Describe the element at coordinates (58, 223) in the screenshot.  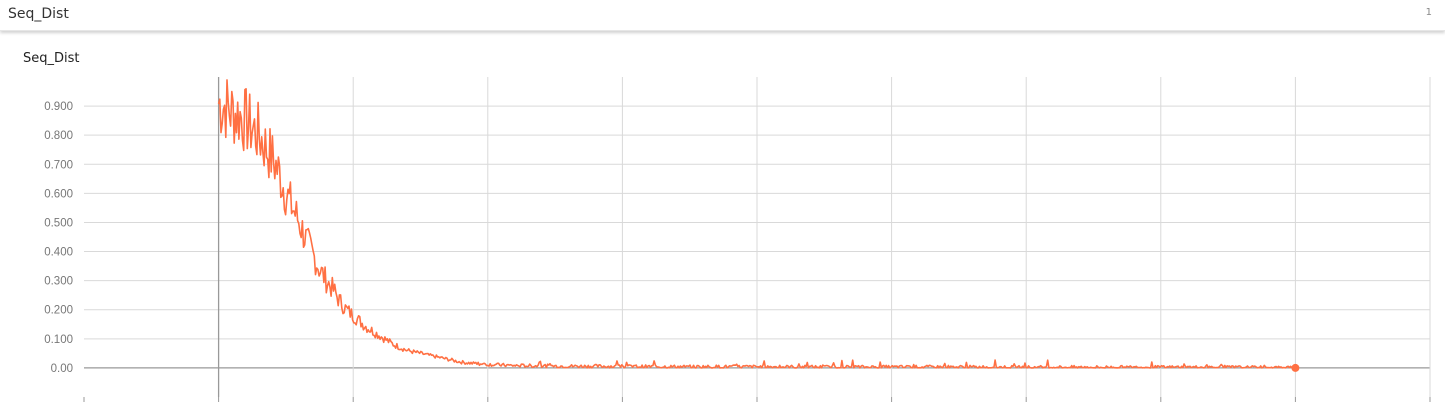
I see `y-tick-label: 0.500` at that location.